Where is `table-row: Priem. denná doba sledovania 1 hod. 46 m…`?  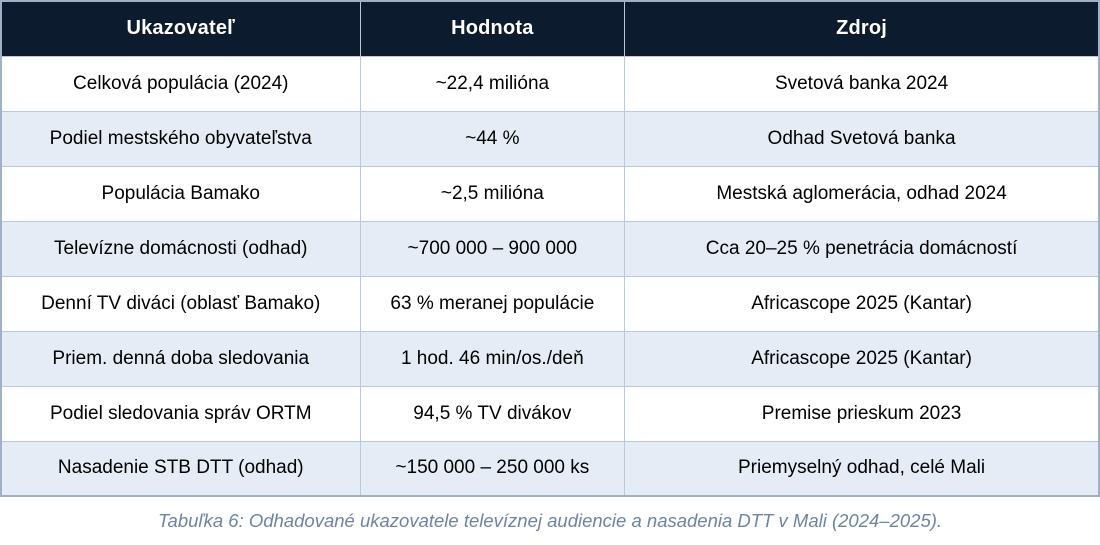 table-row: Priem. denná doba sledovania 1 hod. 46 m… is located at coordinates (550, 358).